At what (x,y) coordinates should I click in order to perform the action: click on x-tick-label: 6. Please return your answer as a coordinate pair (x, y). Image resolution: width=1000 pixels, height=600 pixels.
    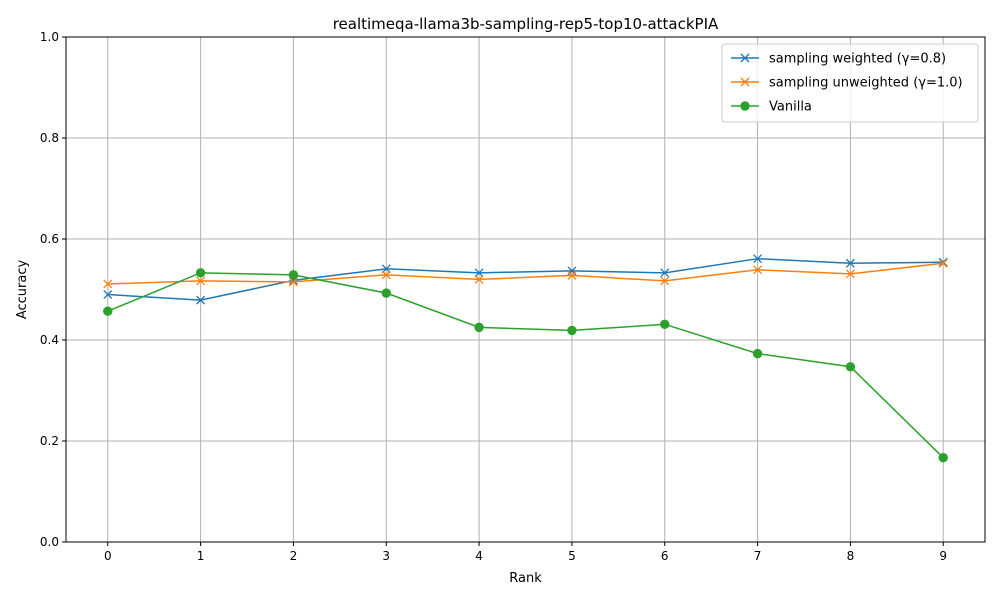
    Looking at the image, I should click on (665, 556).